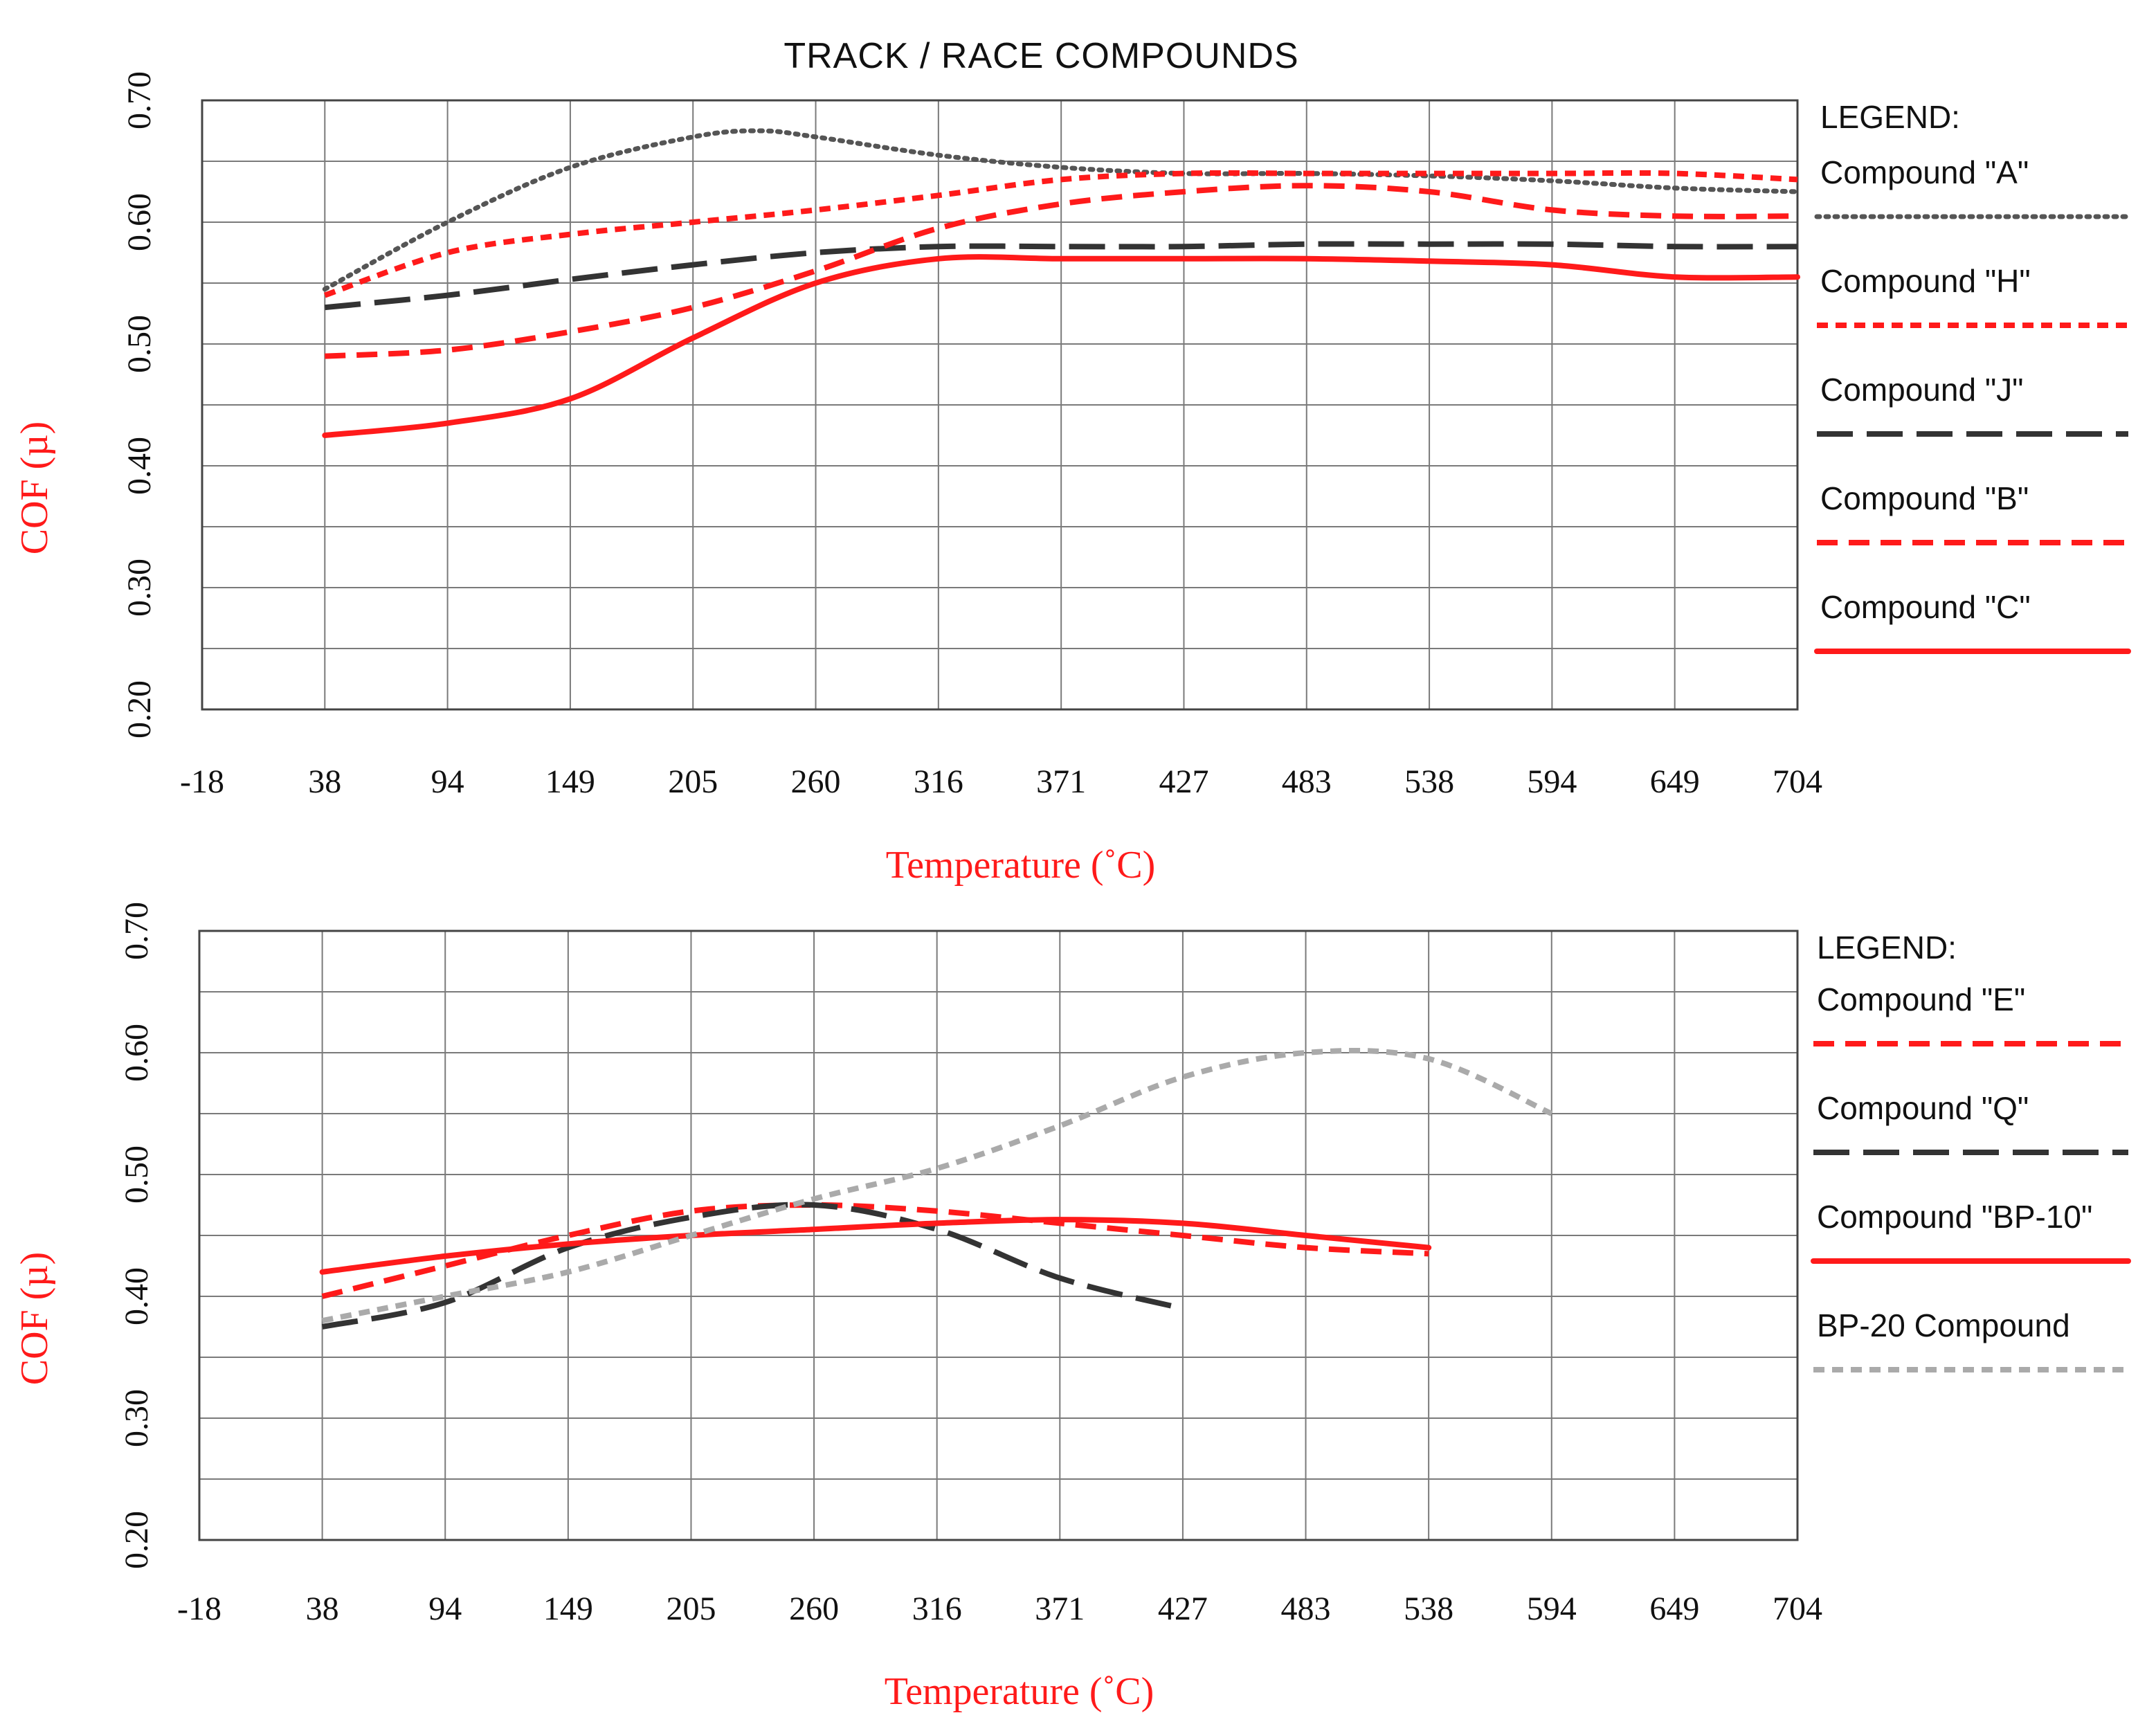 The image size is (2156, 1722). What do you see at coordinates (1924, 172) in the screenshot?
I see `legend-label: Compound "A"` at bounding box center [1924, 172].